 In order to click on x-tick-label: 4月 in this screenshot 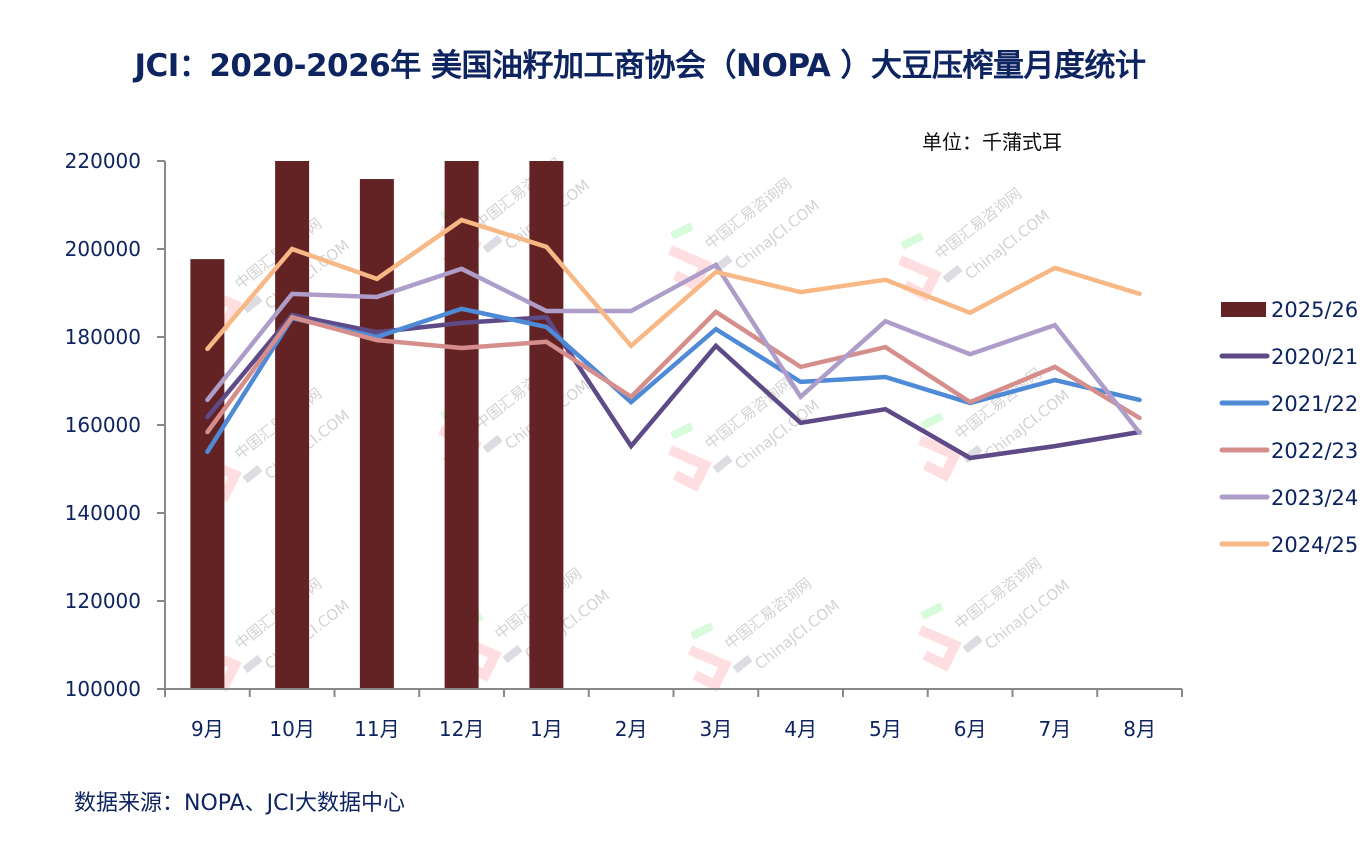, I will do `click(800, 729)`.